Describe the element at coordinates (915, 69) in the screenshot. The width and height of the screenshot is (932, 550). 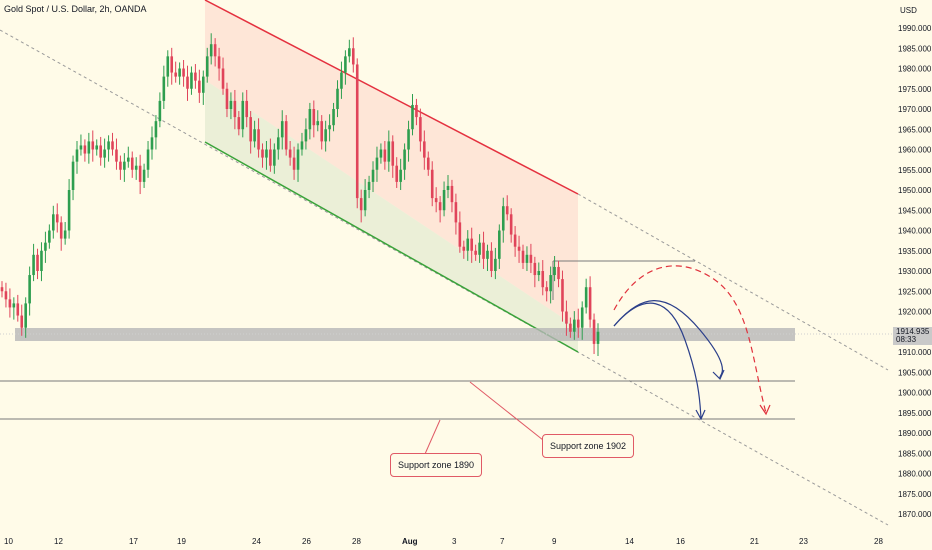
I see `y-tick-label: 1980.000` at that location.